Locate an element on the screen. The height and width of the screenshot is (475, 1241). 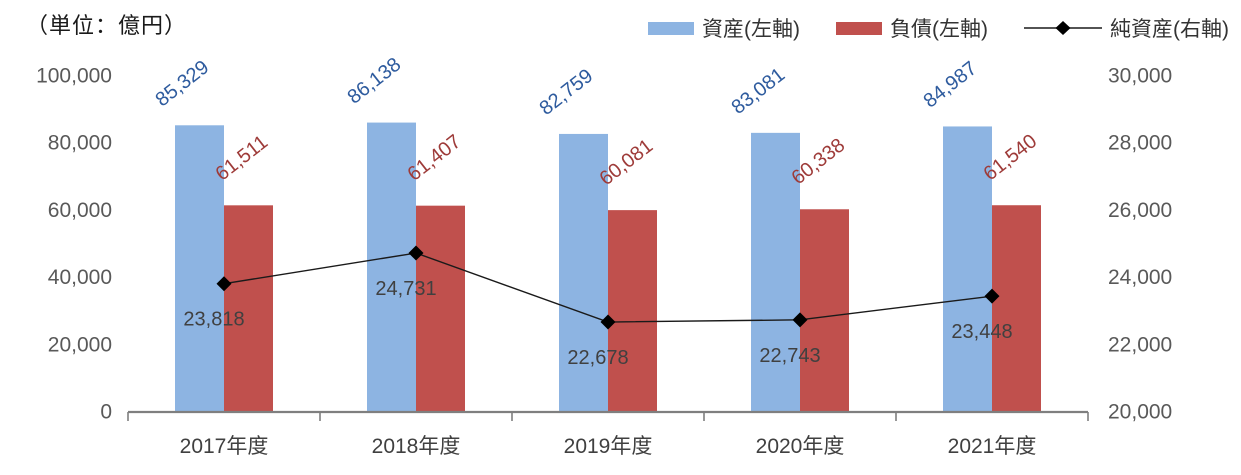
bar-assets-2018年度 is located at coordinates (391, 267).